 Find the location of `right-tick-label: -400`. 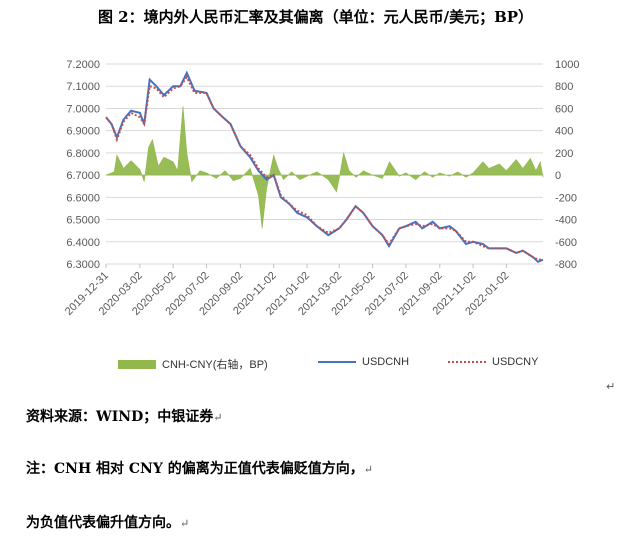

right-tick-label: -400 is located at coordinates (566, 221).